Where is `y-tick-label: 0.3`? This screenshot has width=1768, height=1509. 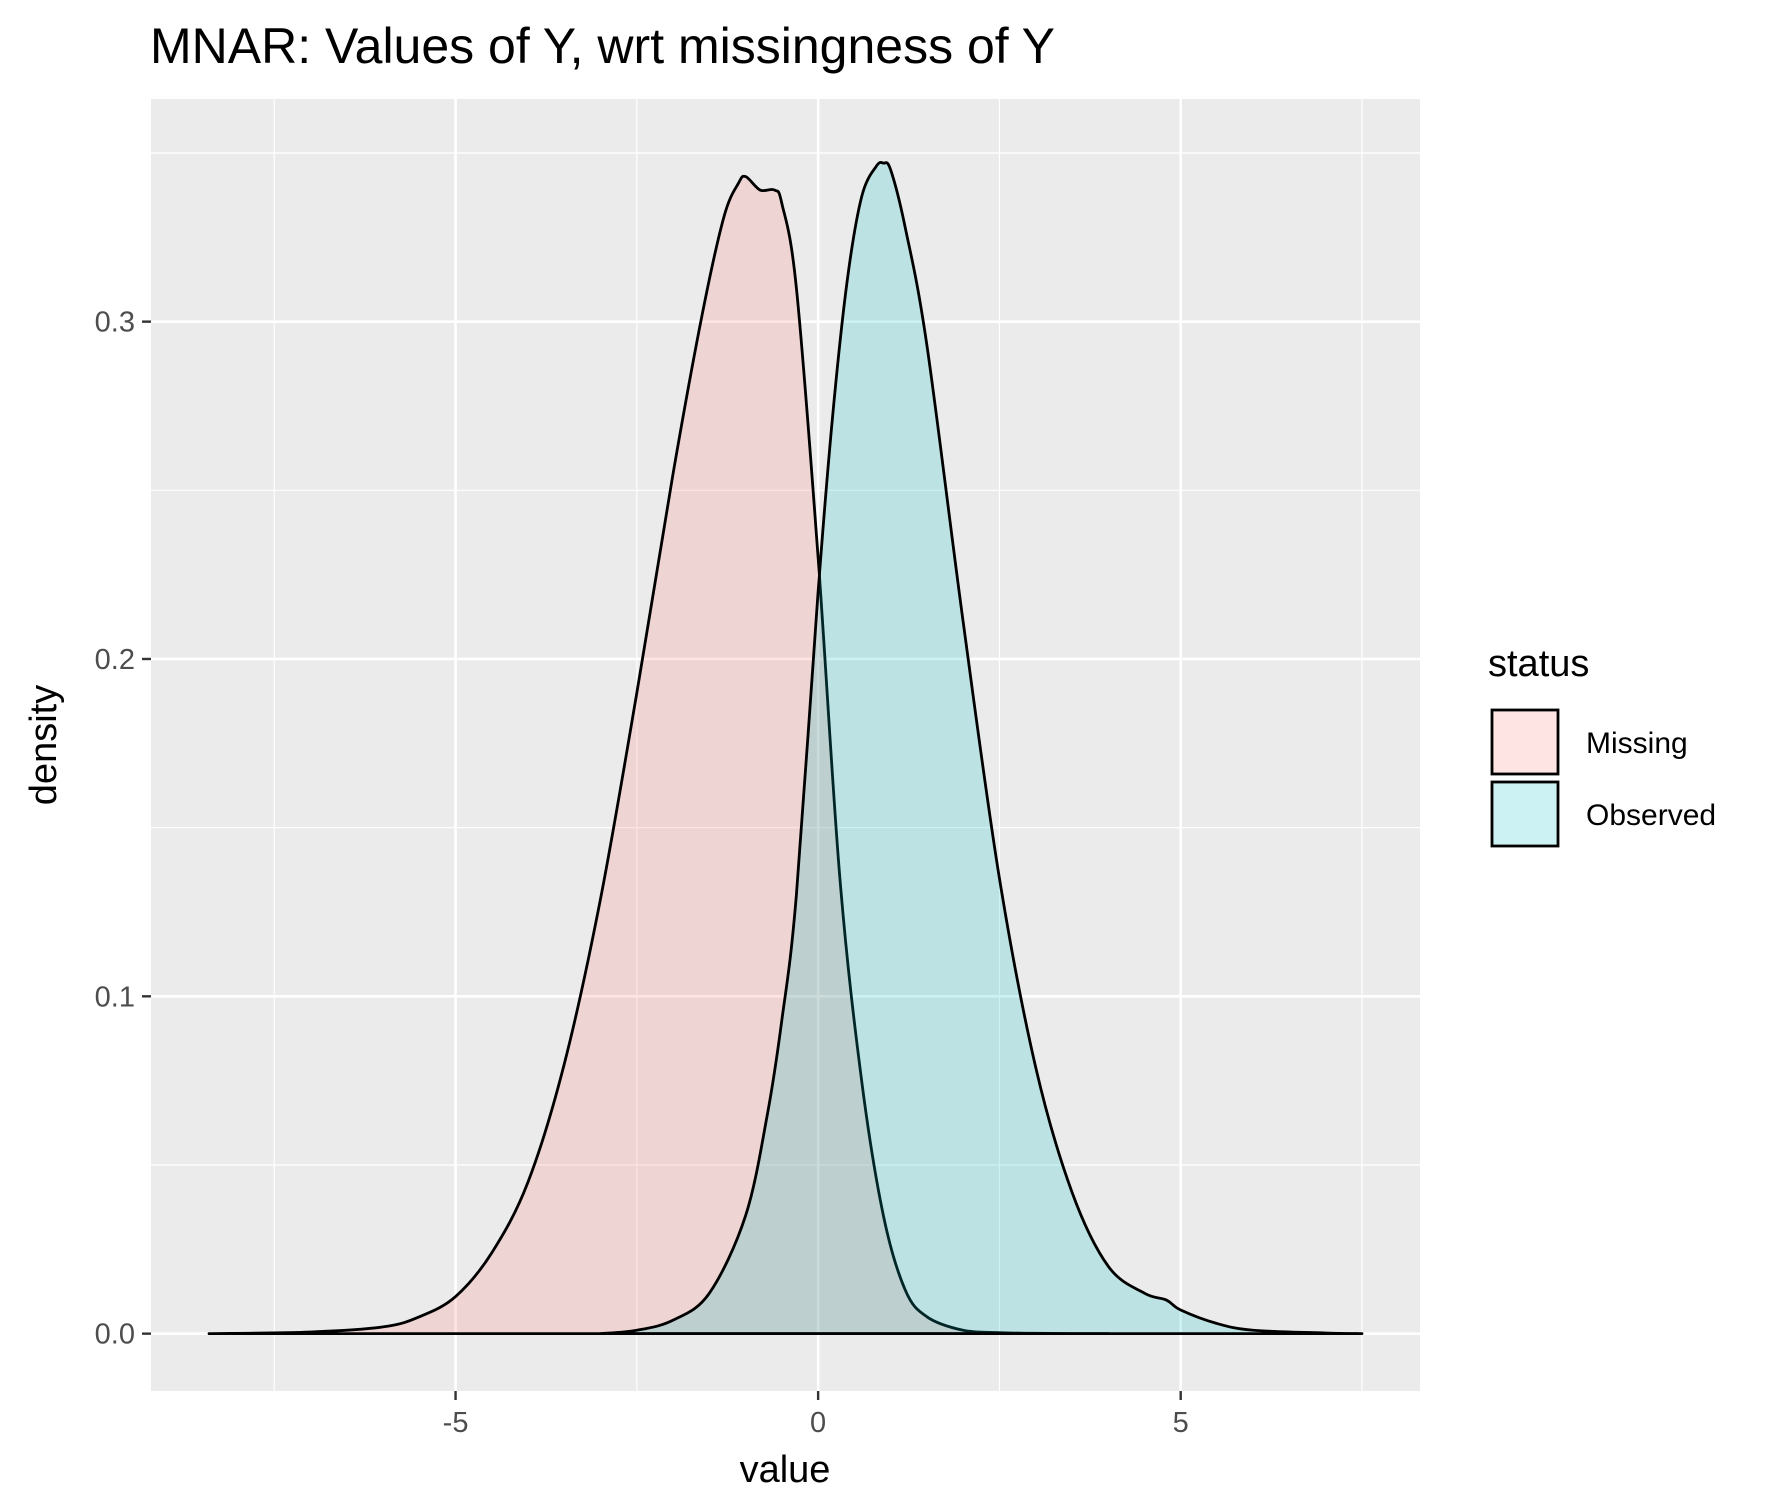
y-tick-label: 0.3 is located at coordinates (115, 323).